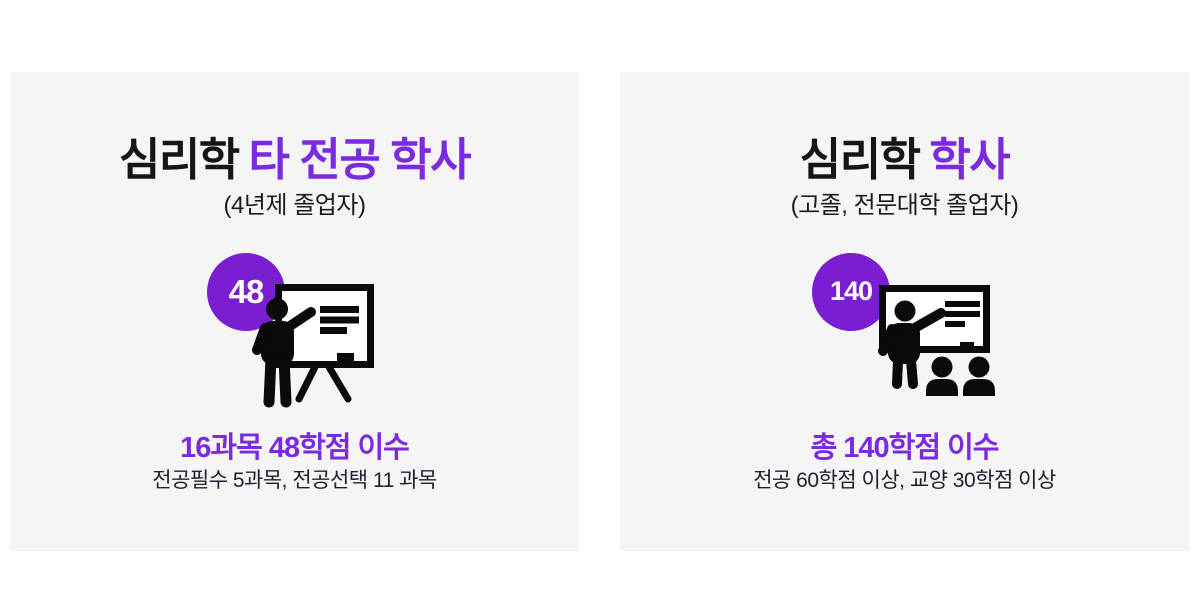  I want to click on card-title: 심리학 학사, so click(905, 160).